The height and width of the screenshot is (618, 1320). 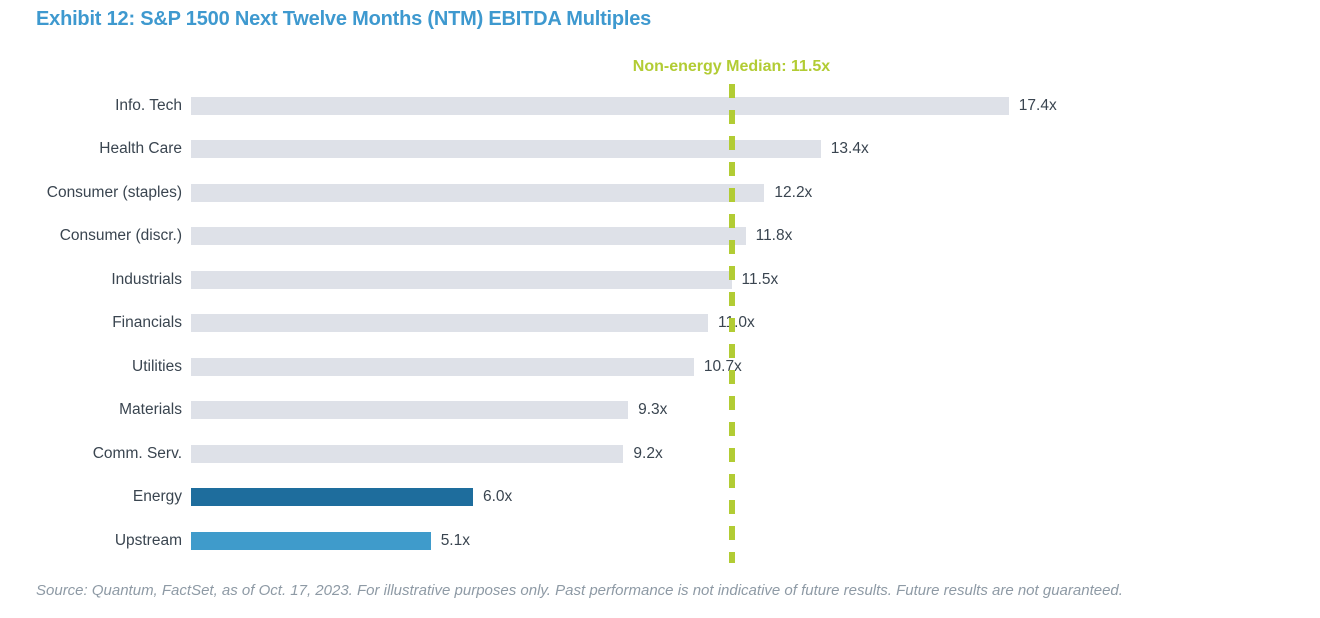 What do you see at coordinates (774, 236) in the screenshot?
I see `value-label: 11.8x` at bounding box center [774, 236].